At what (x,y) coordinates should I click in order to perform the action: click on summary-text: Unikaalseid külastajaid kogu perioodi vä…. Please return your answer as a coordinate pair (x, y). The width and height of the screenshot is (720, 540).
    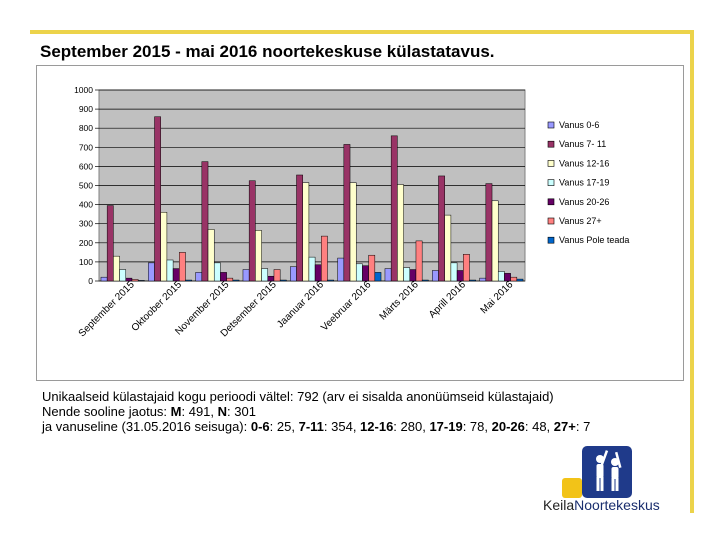
    Looking at the image, I should click on (316, 411).